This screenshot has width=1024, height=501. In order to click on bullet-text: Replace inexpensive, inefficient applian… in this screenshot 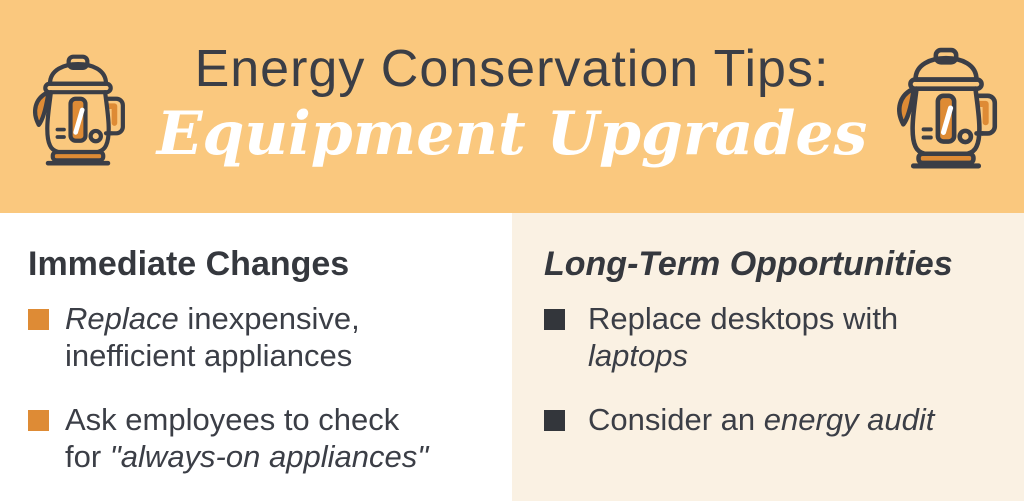, I will do `click(212, 336)`.